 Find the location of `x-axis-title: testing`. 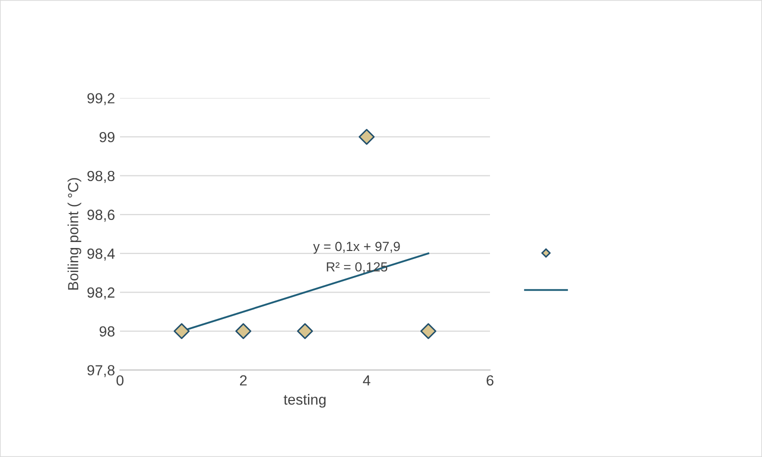

x-axis-title: testing is located at coordinates (305, 401).